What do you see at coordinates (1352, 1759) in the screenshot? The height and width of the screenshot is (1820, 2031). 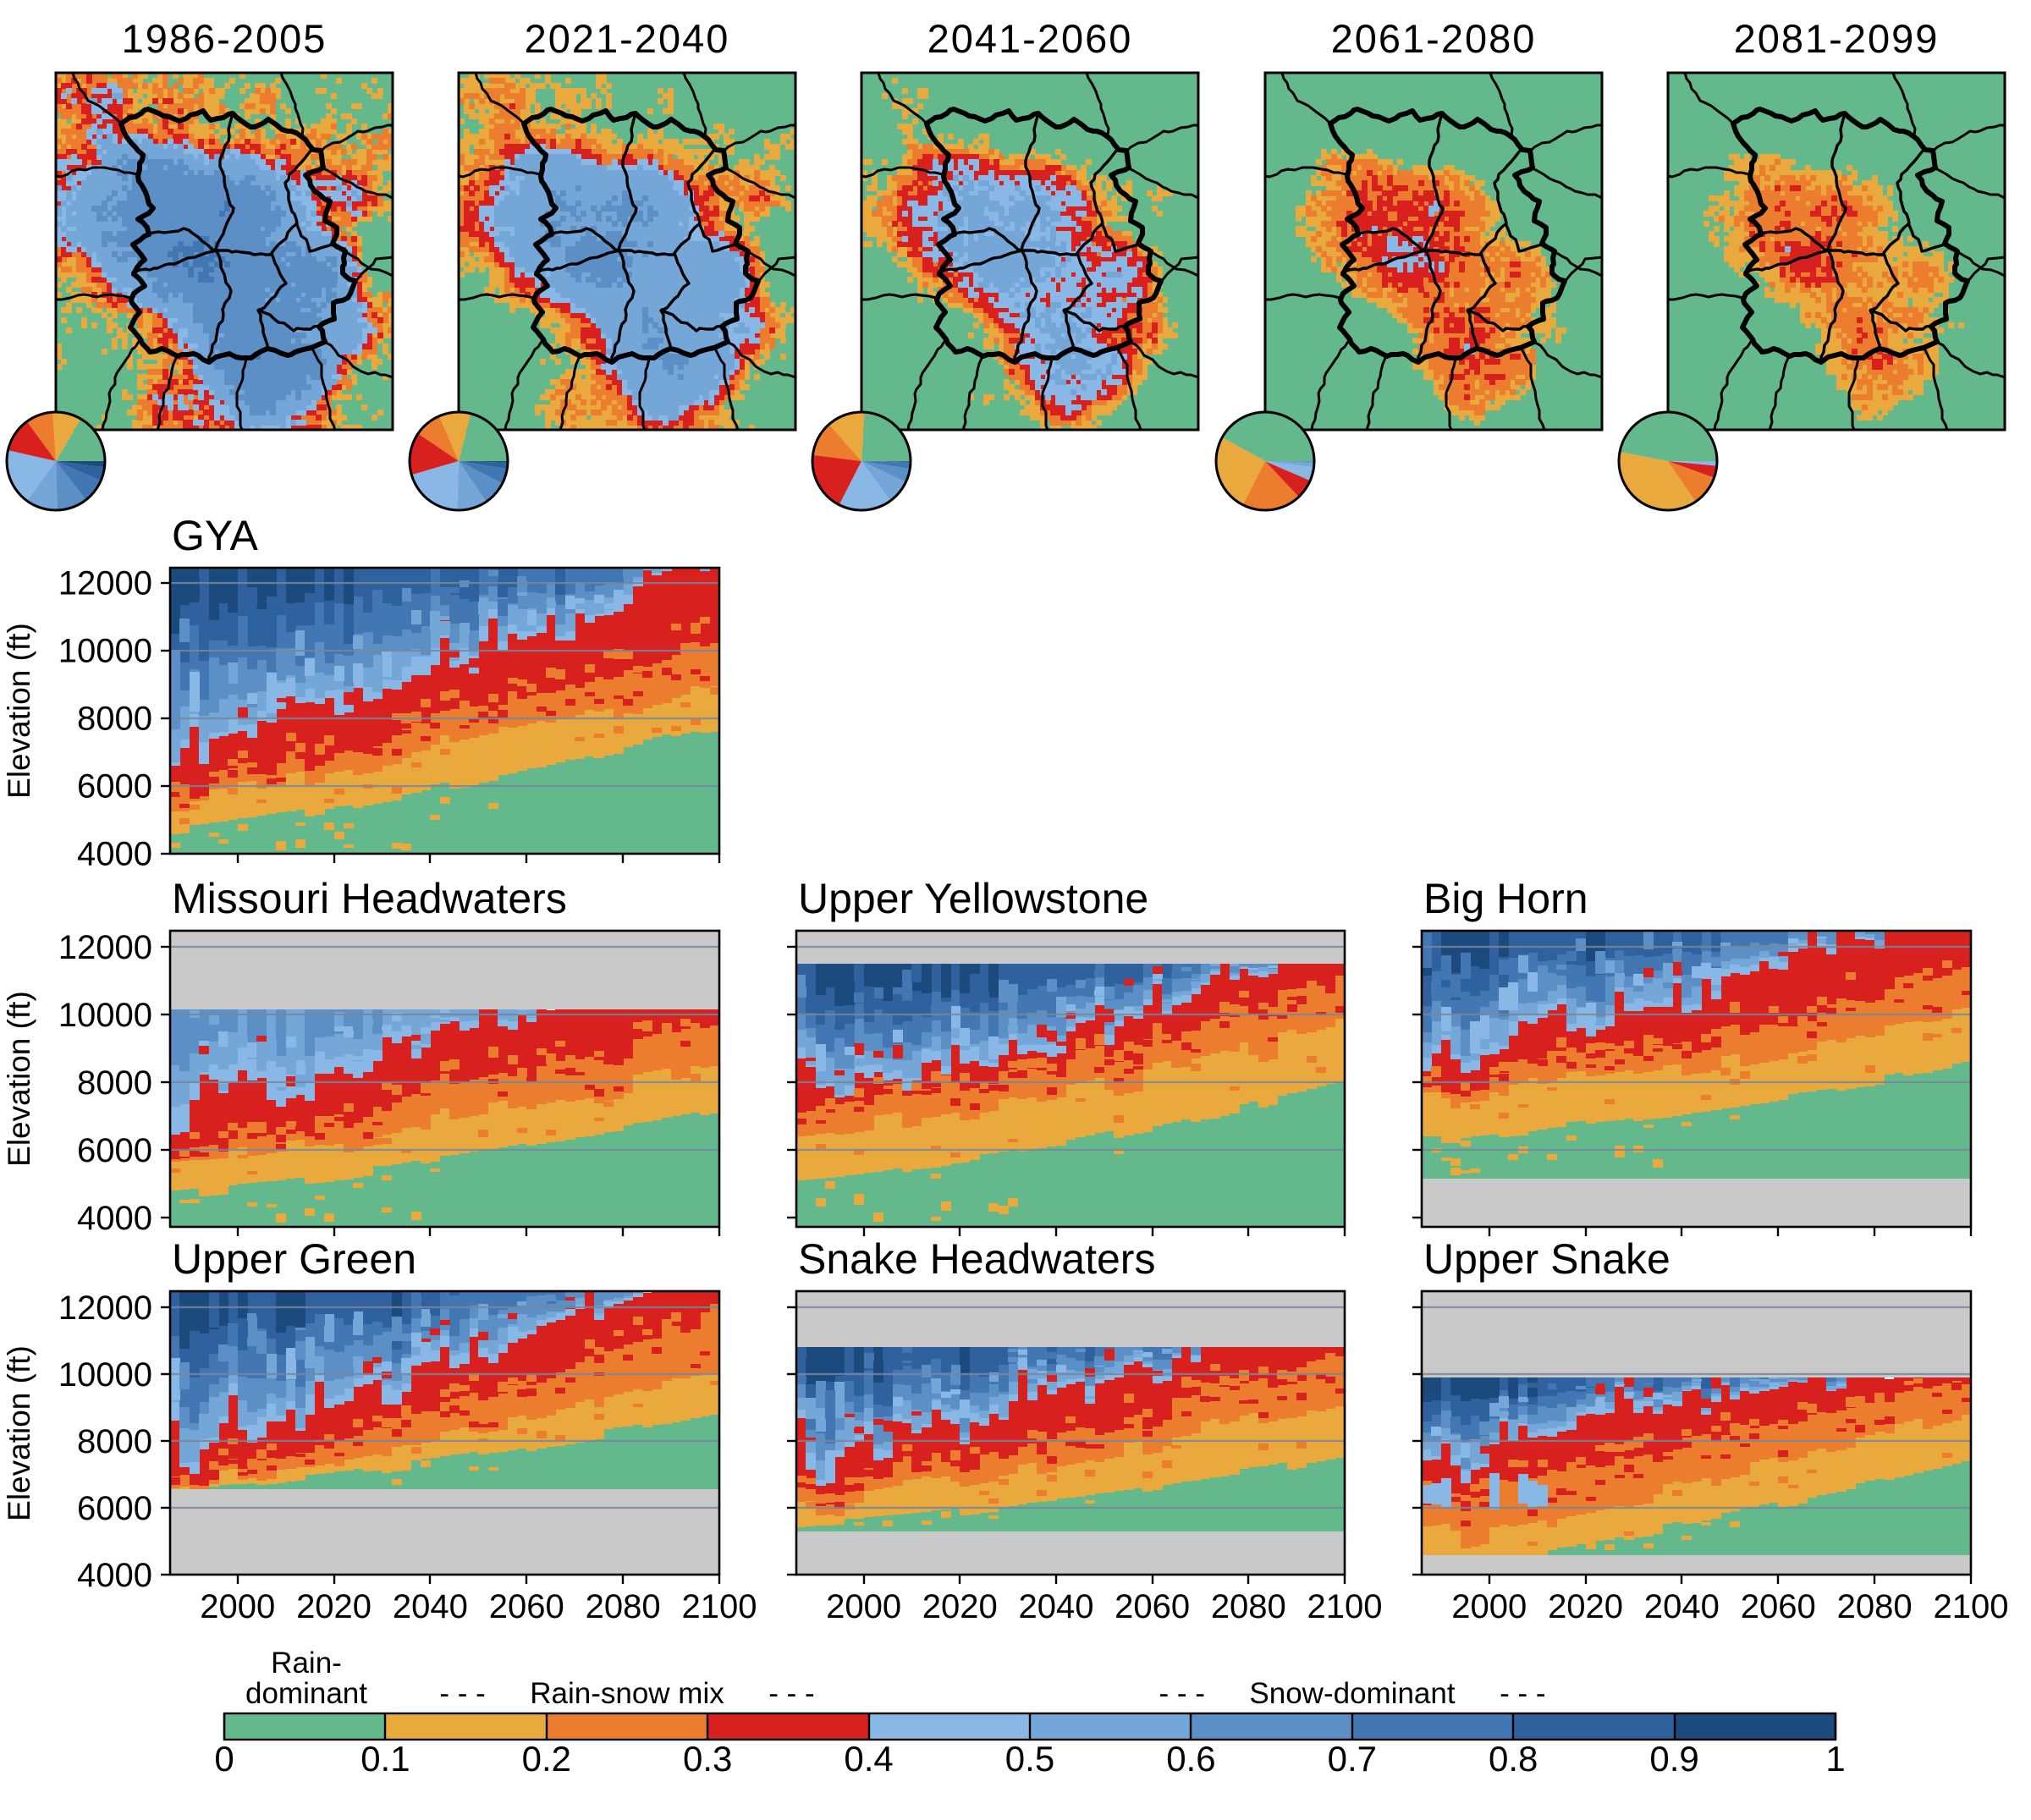 I see `svg-text: 0.7` at bounding box center [1352, 1759].